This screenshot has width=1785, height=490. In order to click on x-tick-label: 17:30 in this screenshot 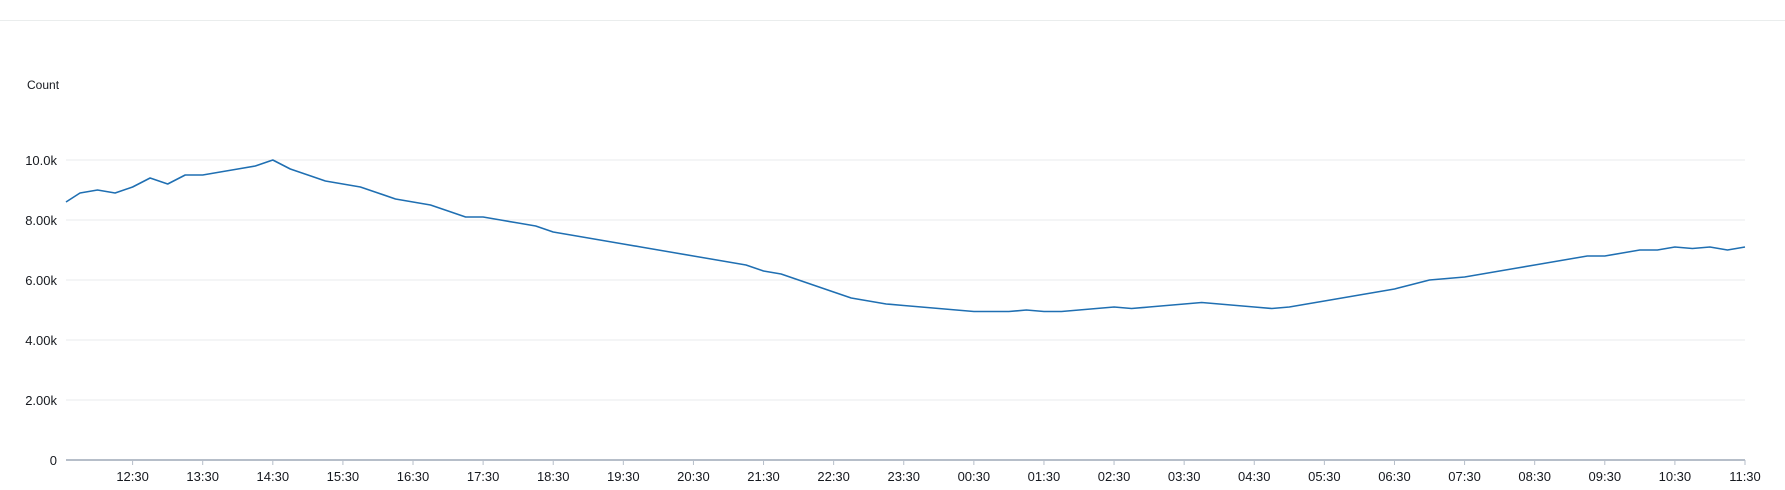, I will do `click(483, 476)`.